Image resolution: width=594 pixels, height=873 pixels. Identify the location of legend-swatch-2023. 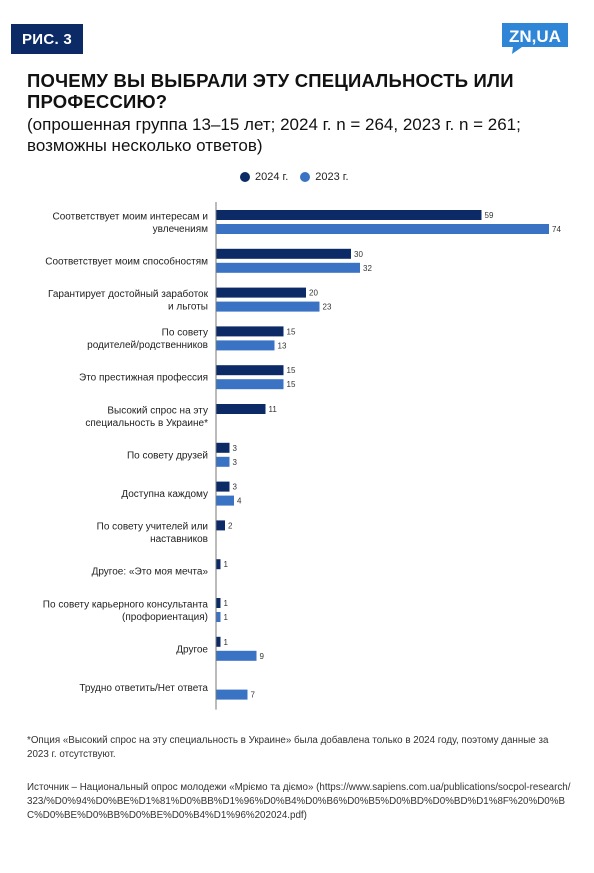
(305, 177).